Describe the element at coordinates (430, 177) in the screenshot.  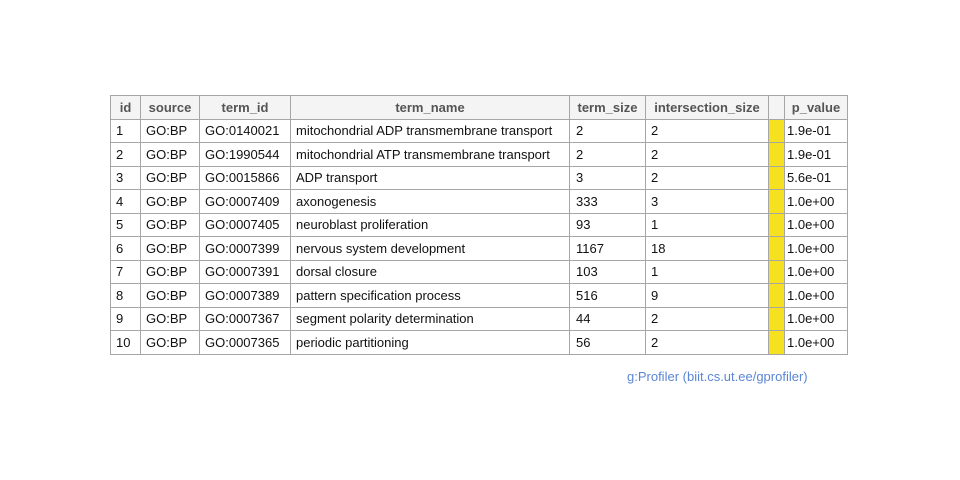
I see `cell-term-name: ADP transport` at that location.